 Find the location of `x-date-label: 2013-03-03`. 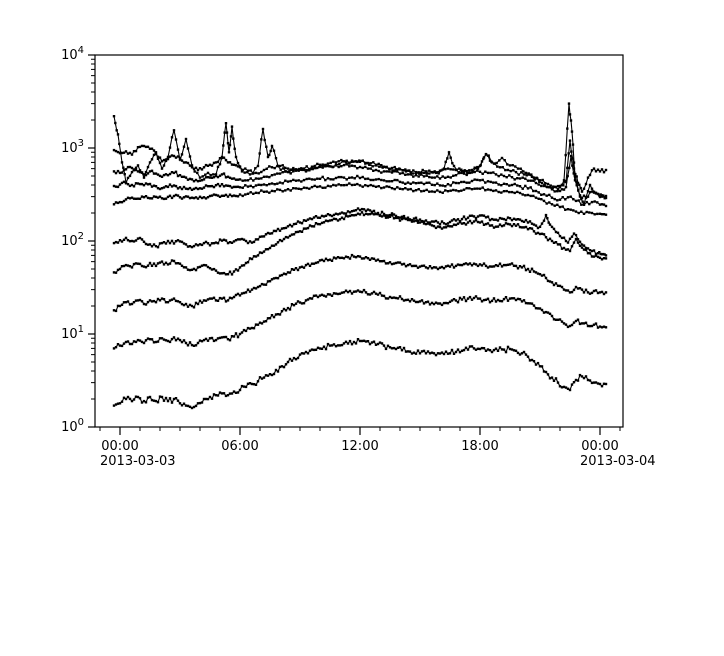

x-date-label: 2013-03-03 is located at coordinates (138, 461).